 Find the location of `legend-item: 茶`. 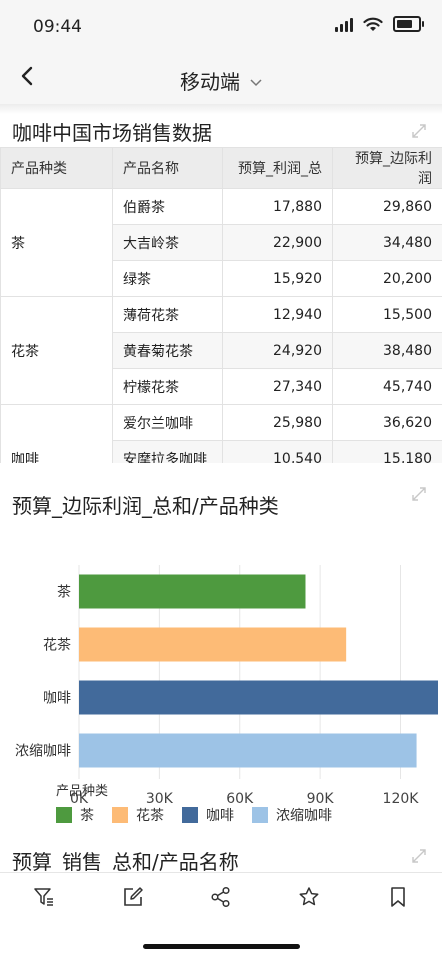

legend-item: 茶 is located at coordinates (75, 815).